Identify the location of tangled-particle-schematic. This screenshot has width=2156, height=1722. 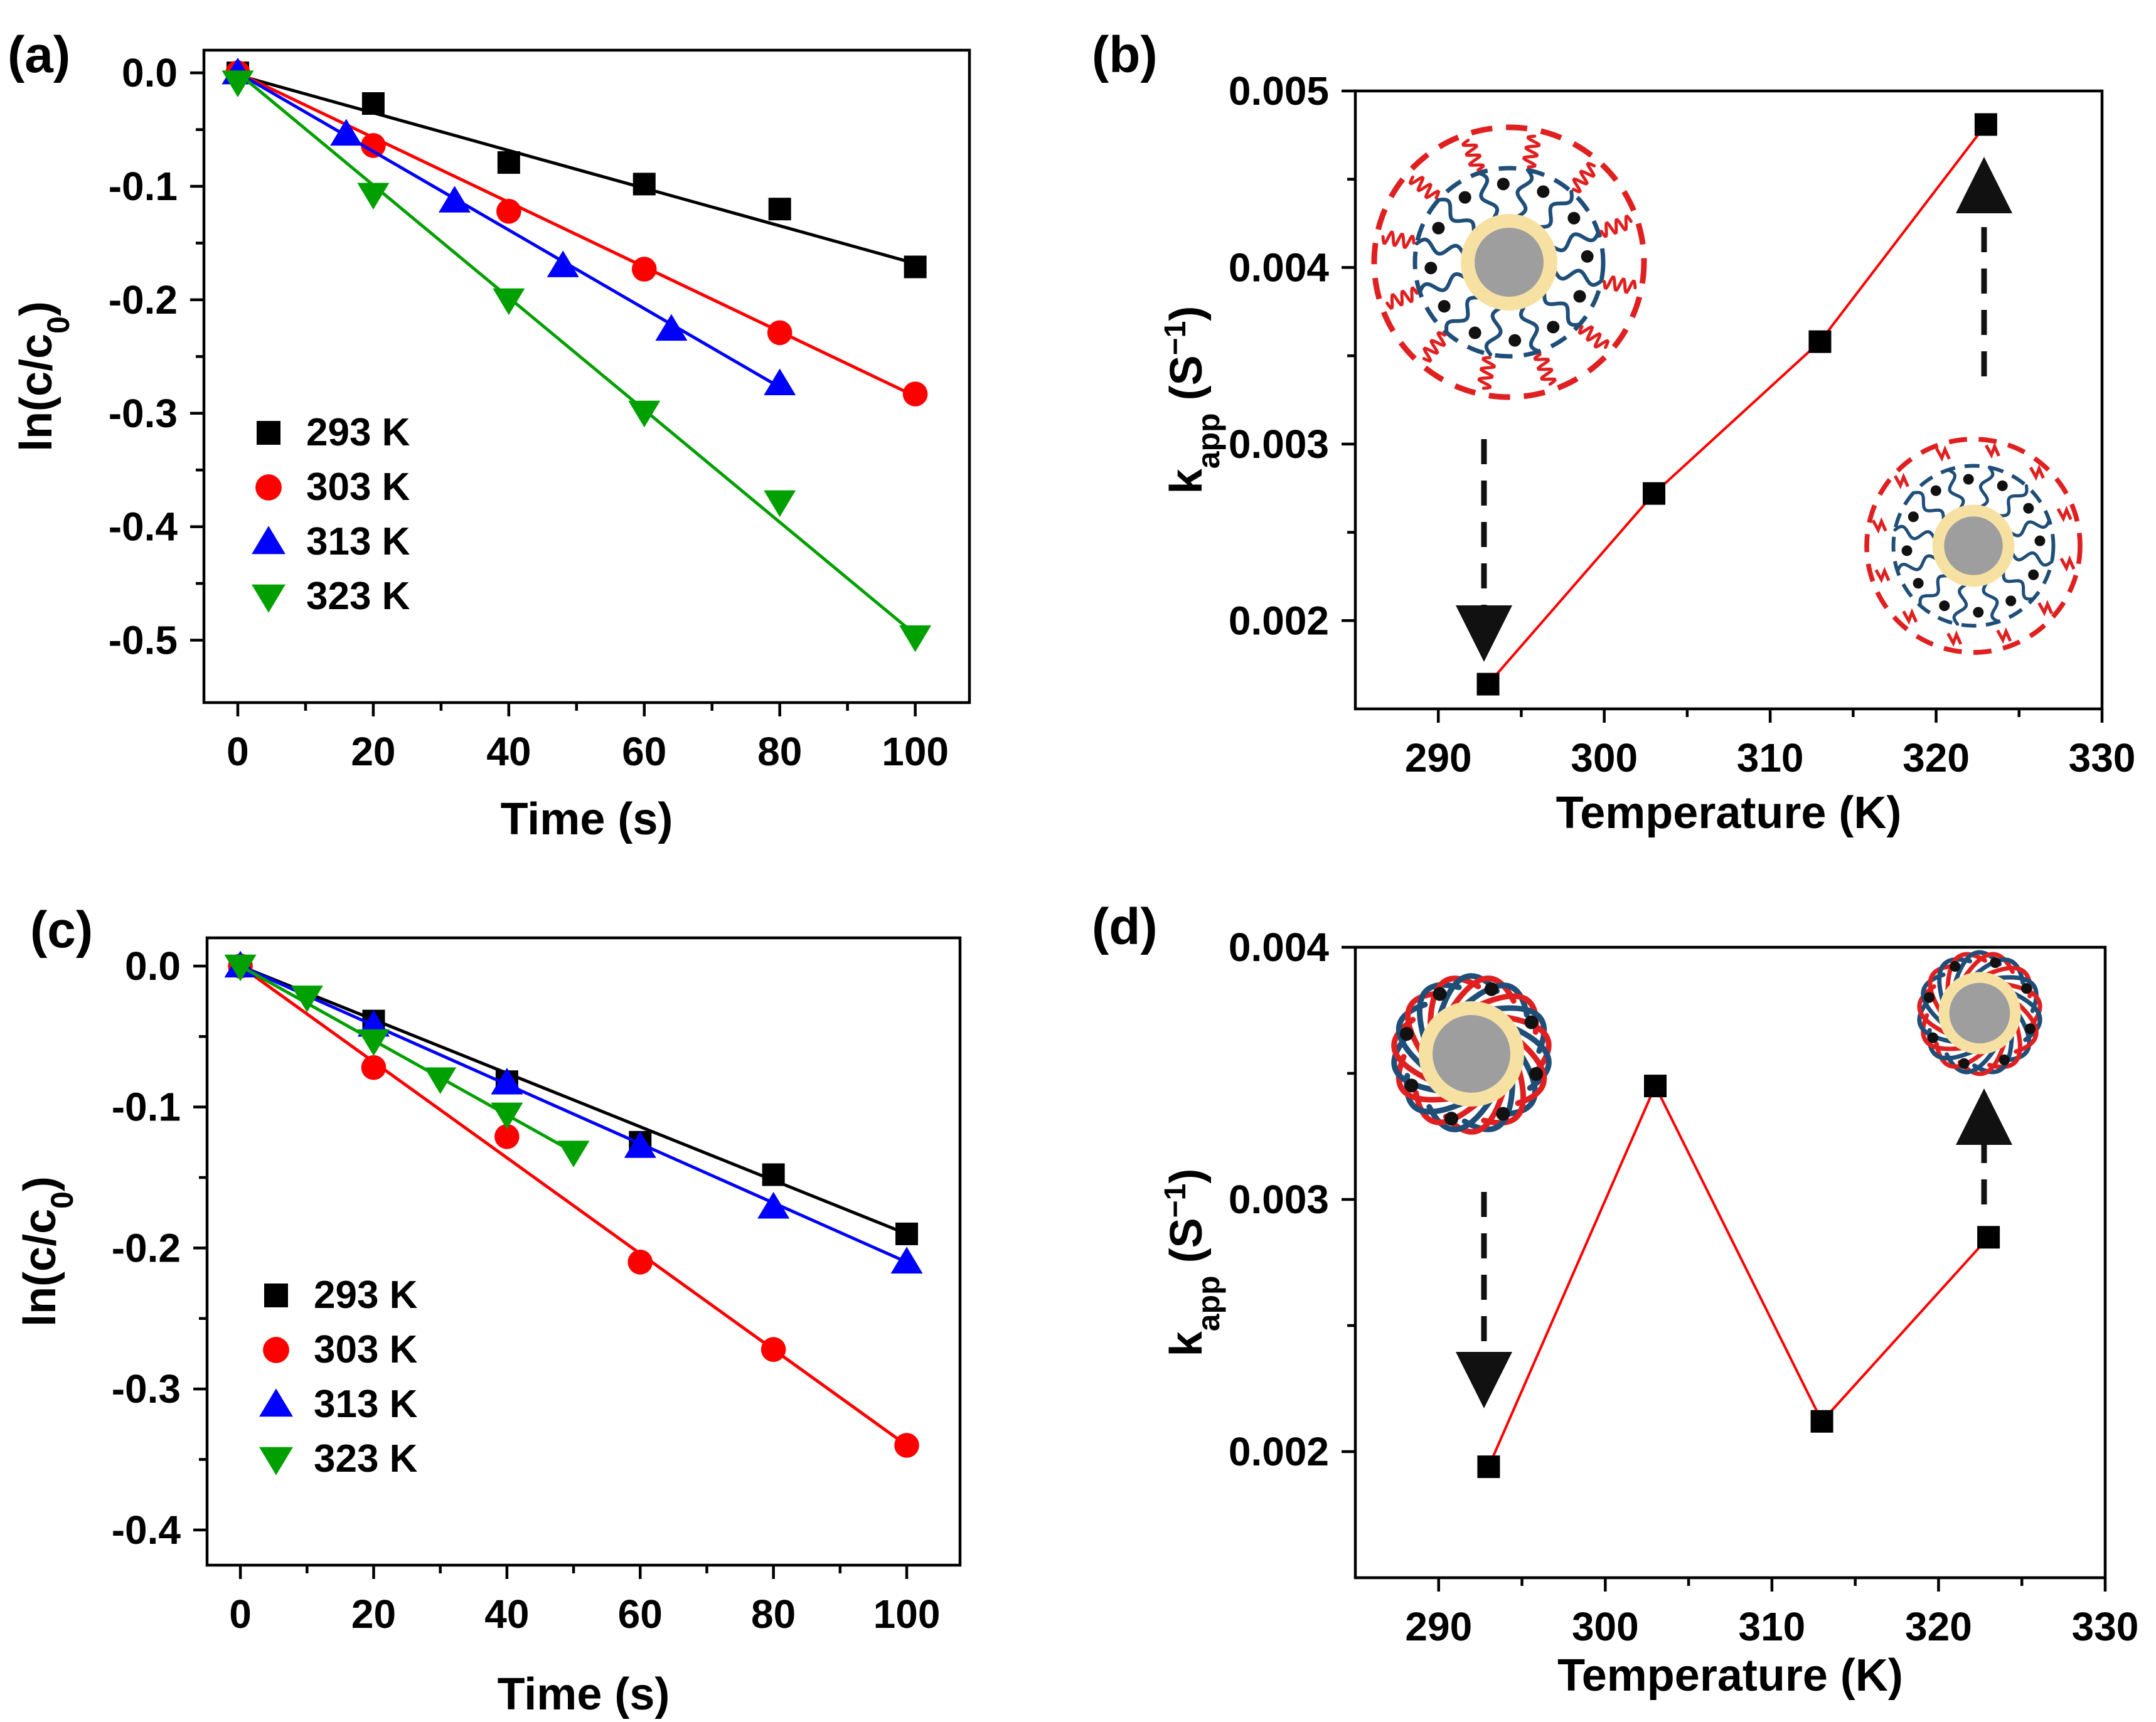
(1471, 1054).